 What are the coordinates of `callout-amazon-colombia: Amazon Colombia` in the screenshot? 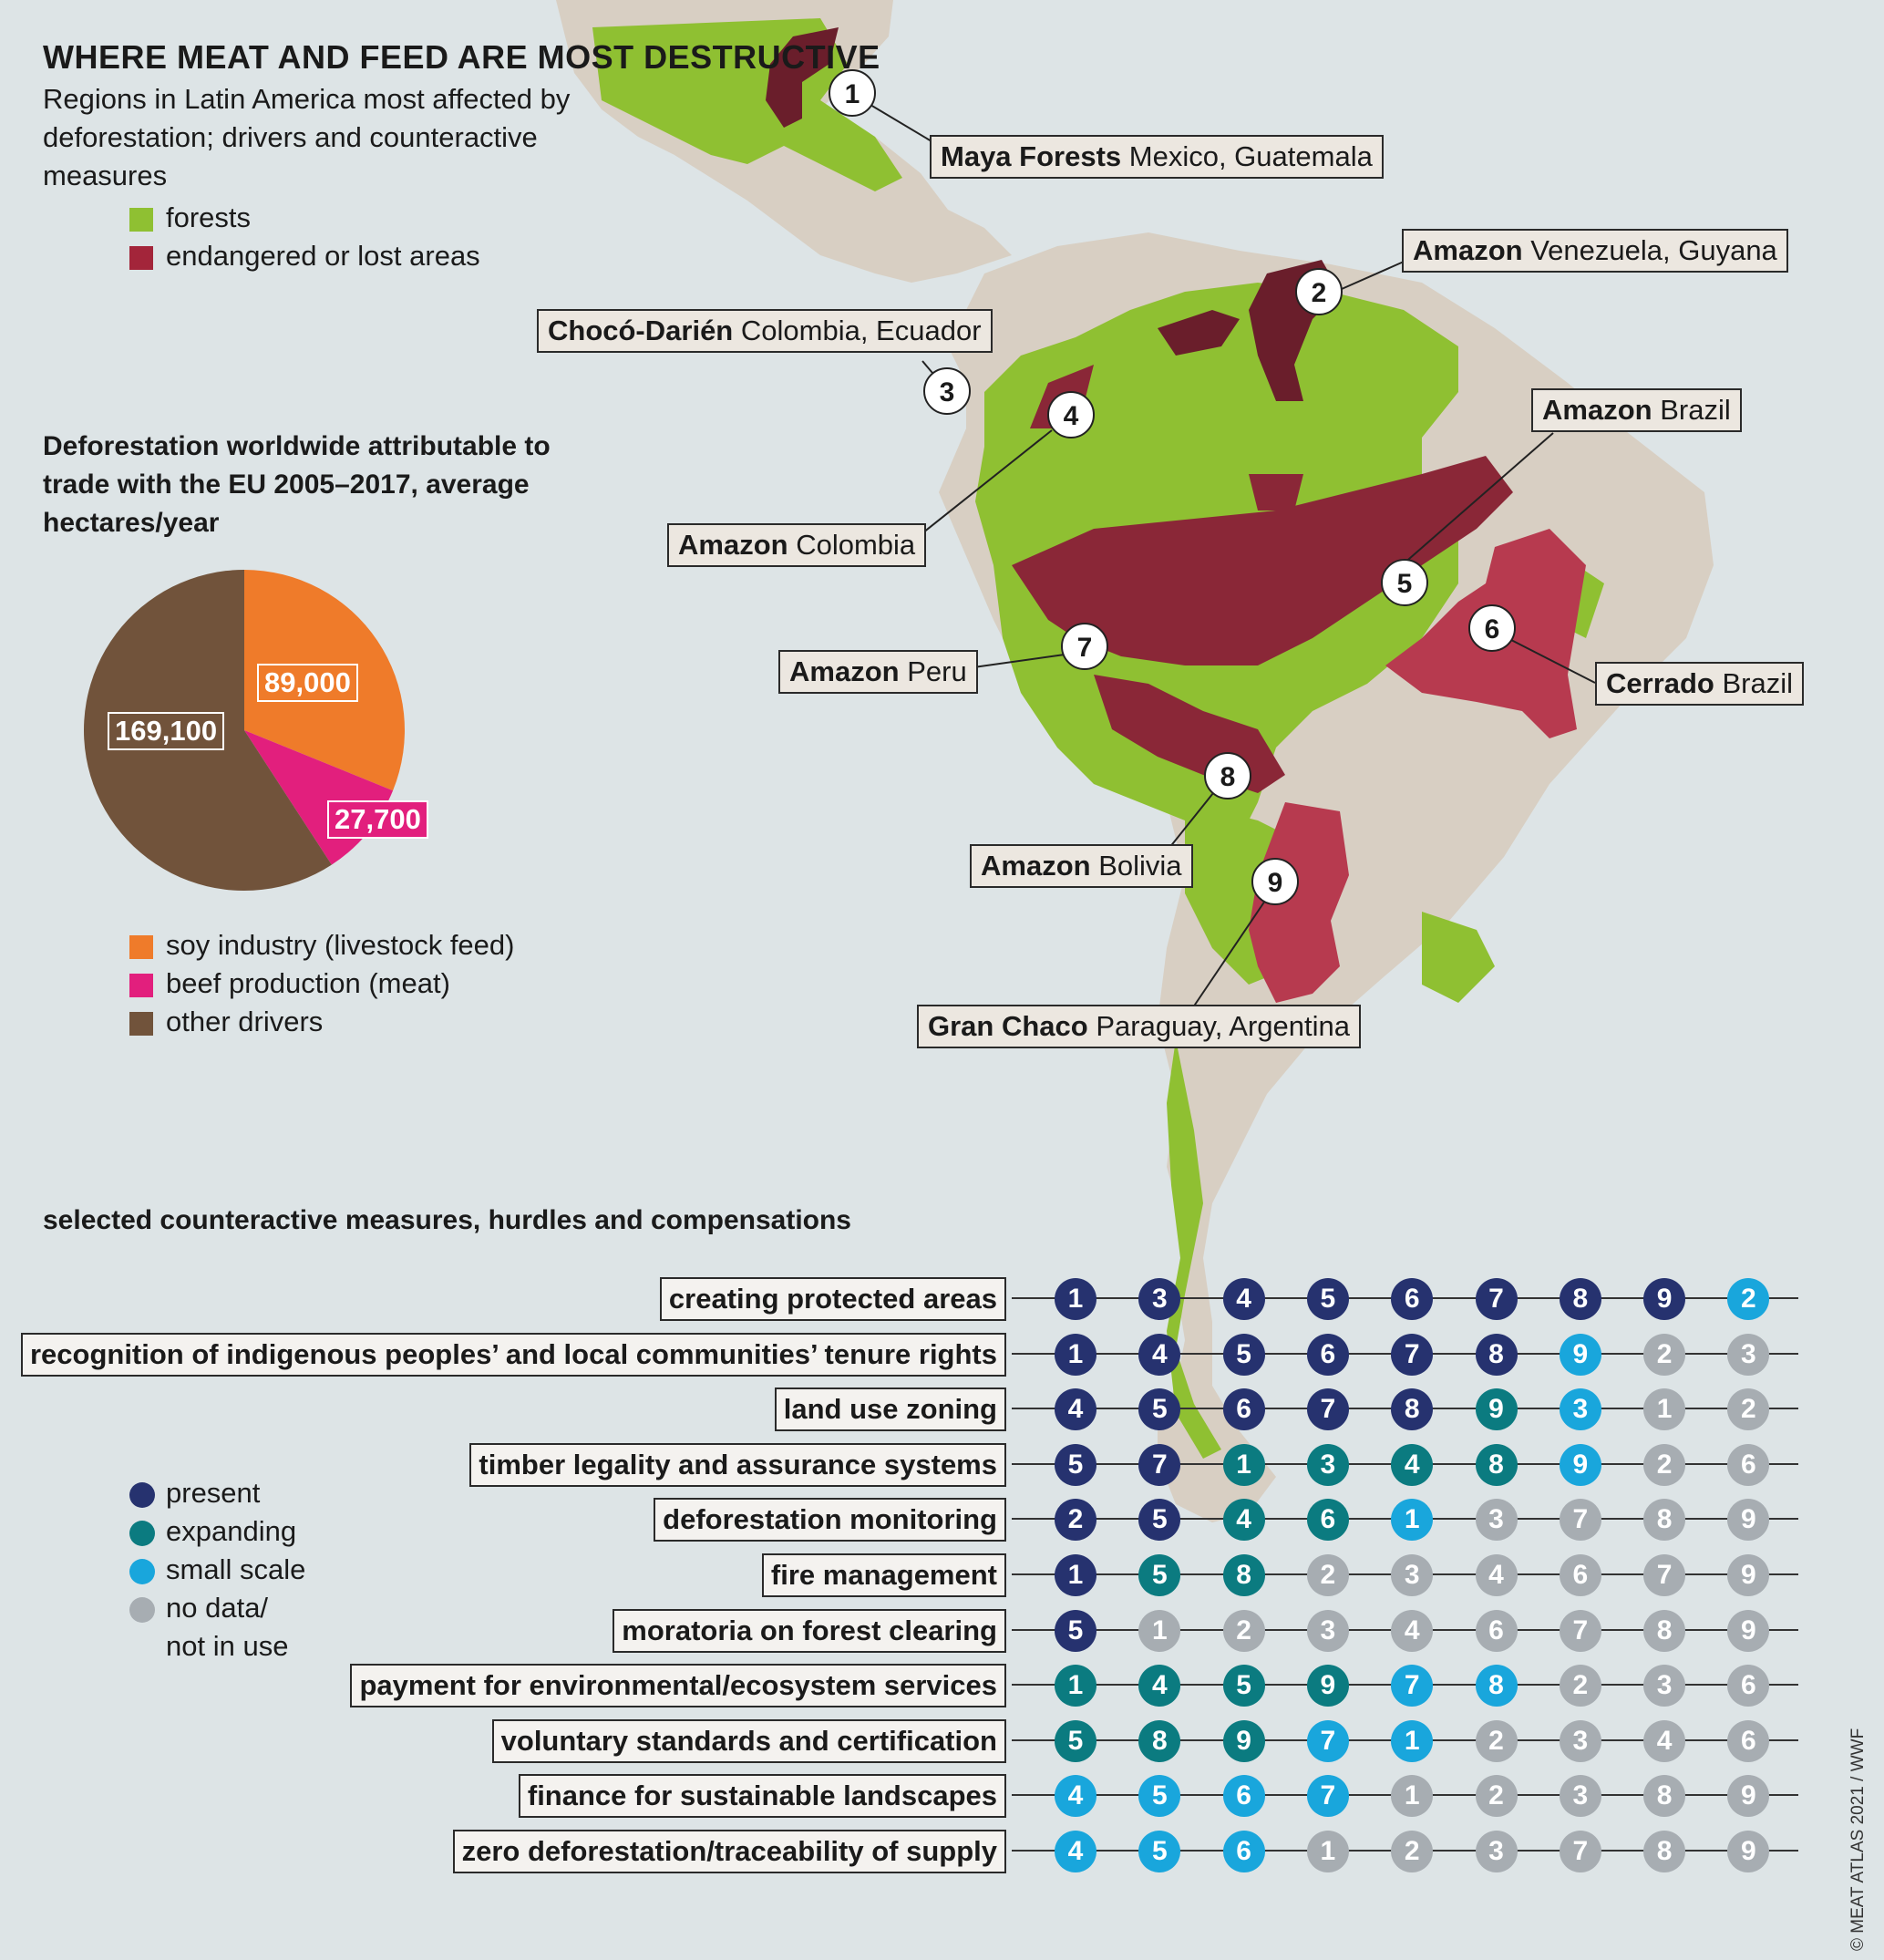 It's located at (797, 545).